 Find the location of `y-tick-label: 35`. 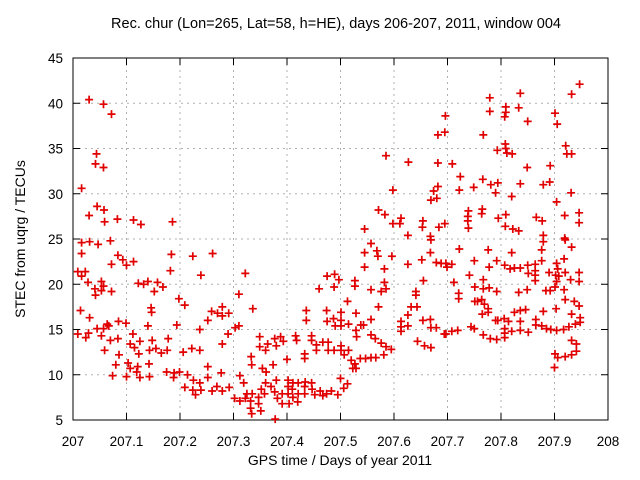

y-tick-label: 35 is located at coordinates (55, 149).